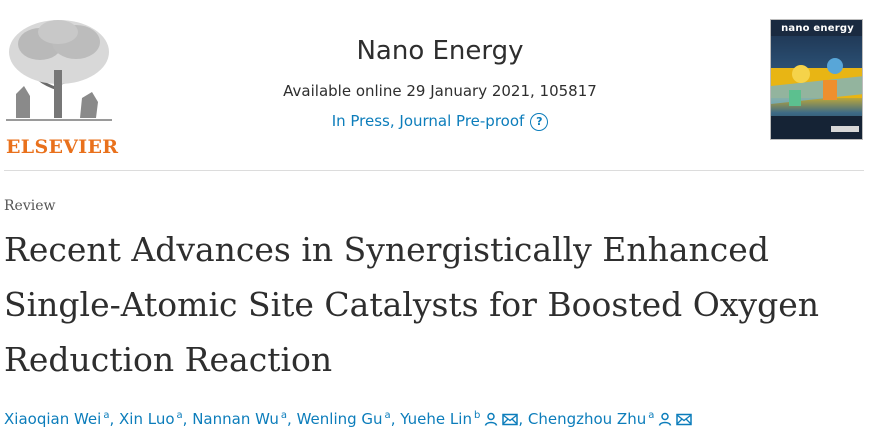 The image size is (869, 441). What do you see at coordinates (339, 419) in the screenshot?
I see `author-name: Wenling Gu` at bounding box center [339, 419].